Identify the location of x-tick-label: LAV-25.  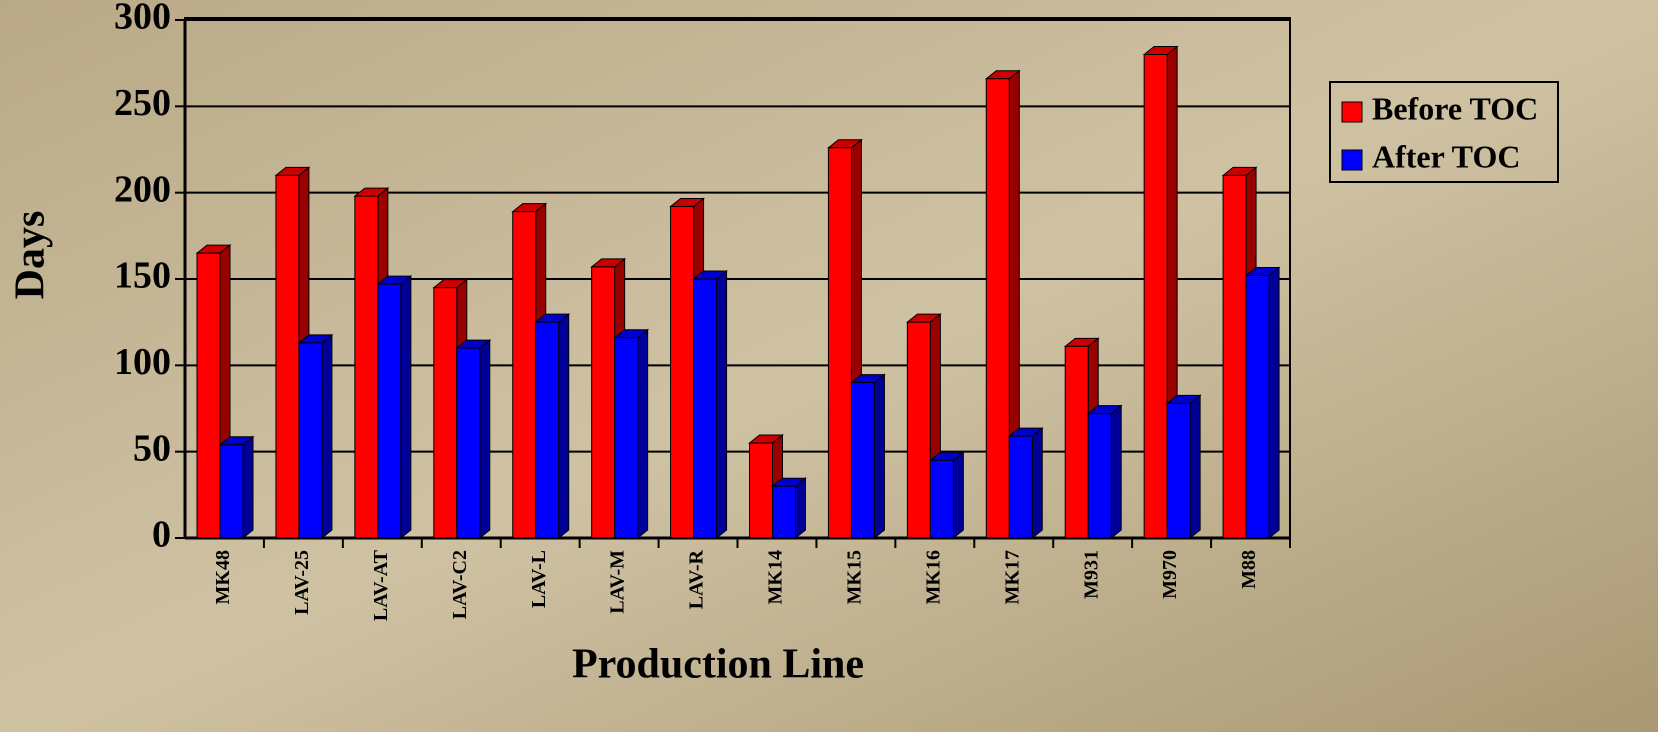
(302, 582).